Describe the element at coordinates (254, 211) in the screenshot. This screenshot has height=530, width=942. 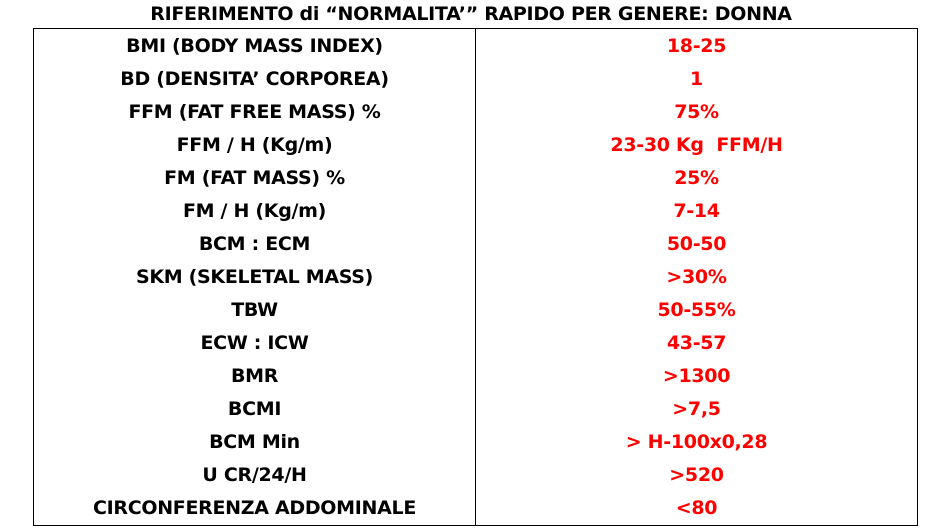
I see `parameter-cell: FM / H (Kg/m)` at that location.